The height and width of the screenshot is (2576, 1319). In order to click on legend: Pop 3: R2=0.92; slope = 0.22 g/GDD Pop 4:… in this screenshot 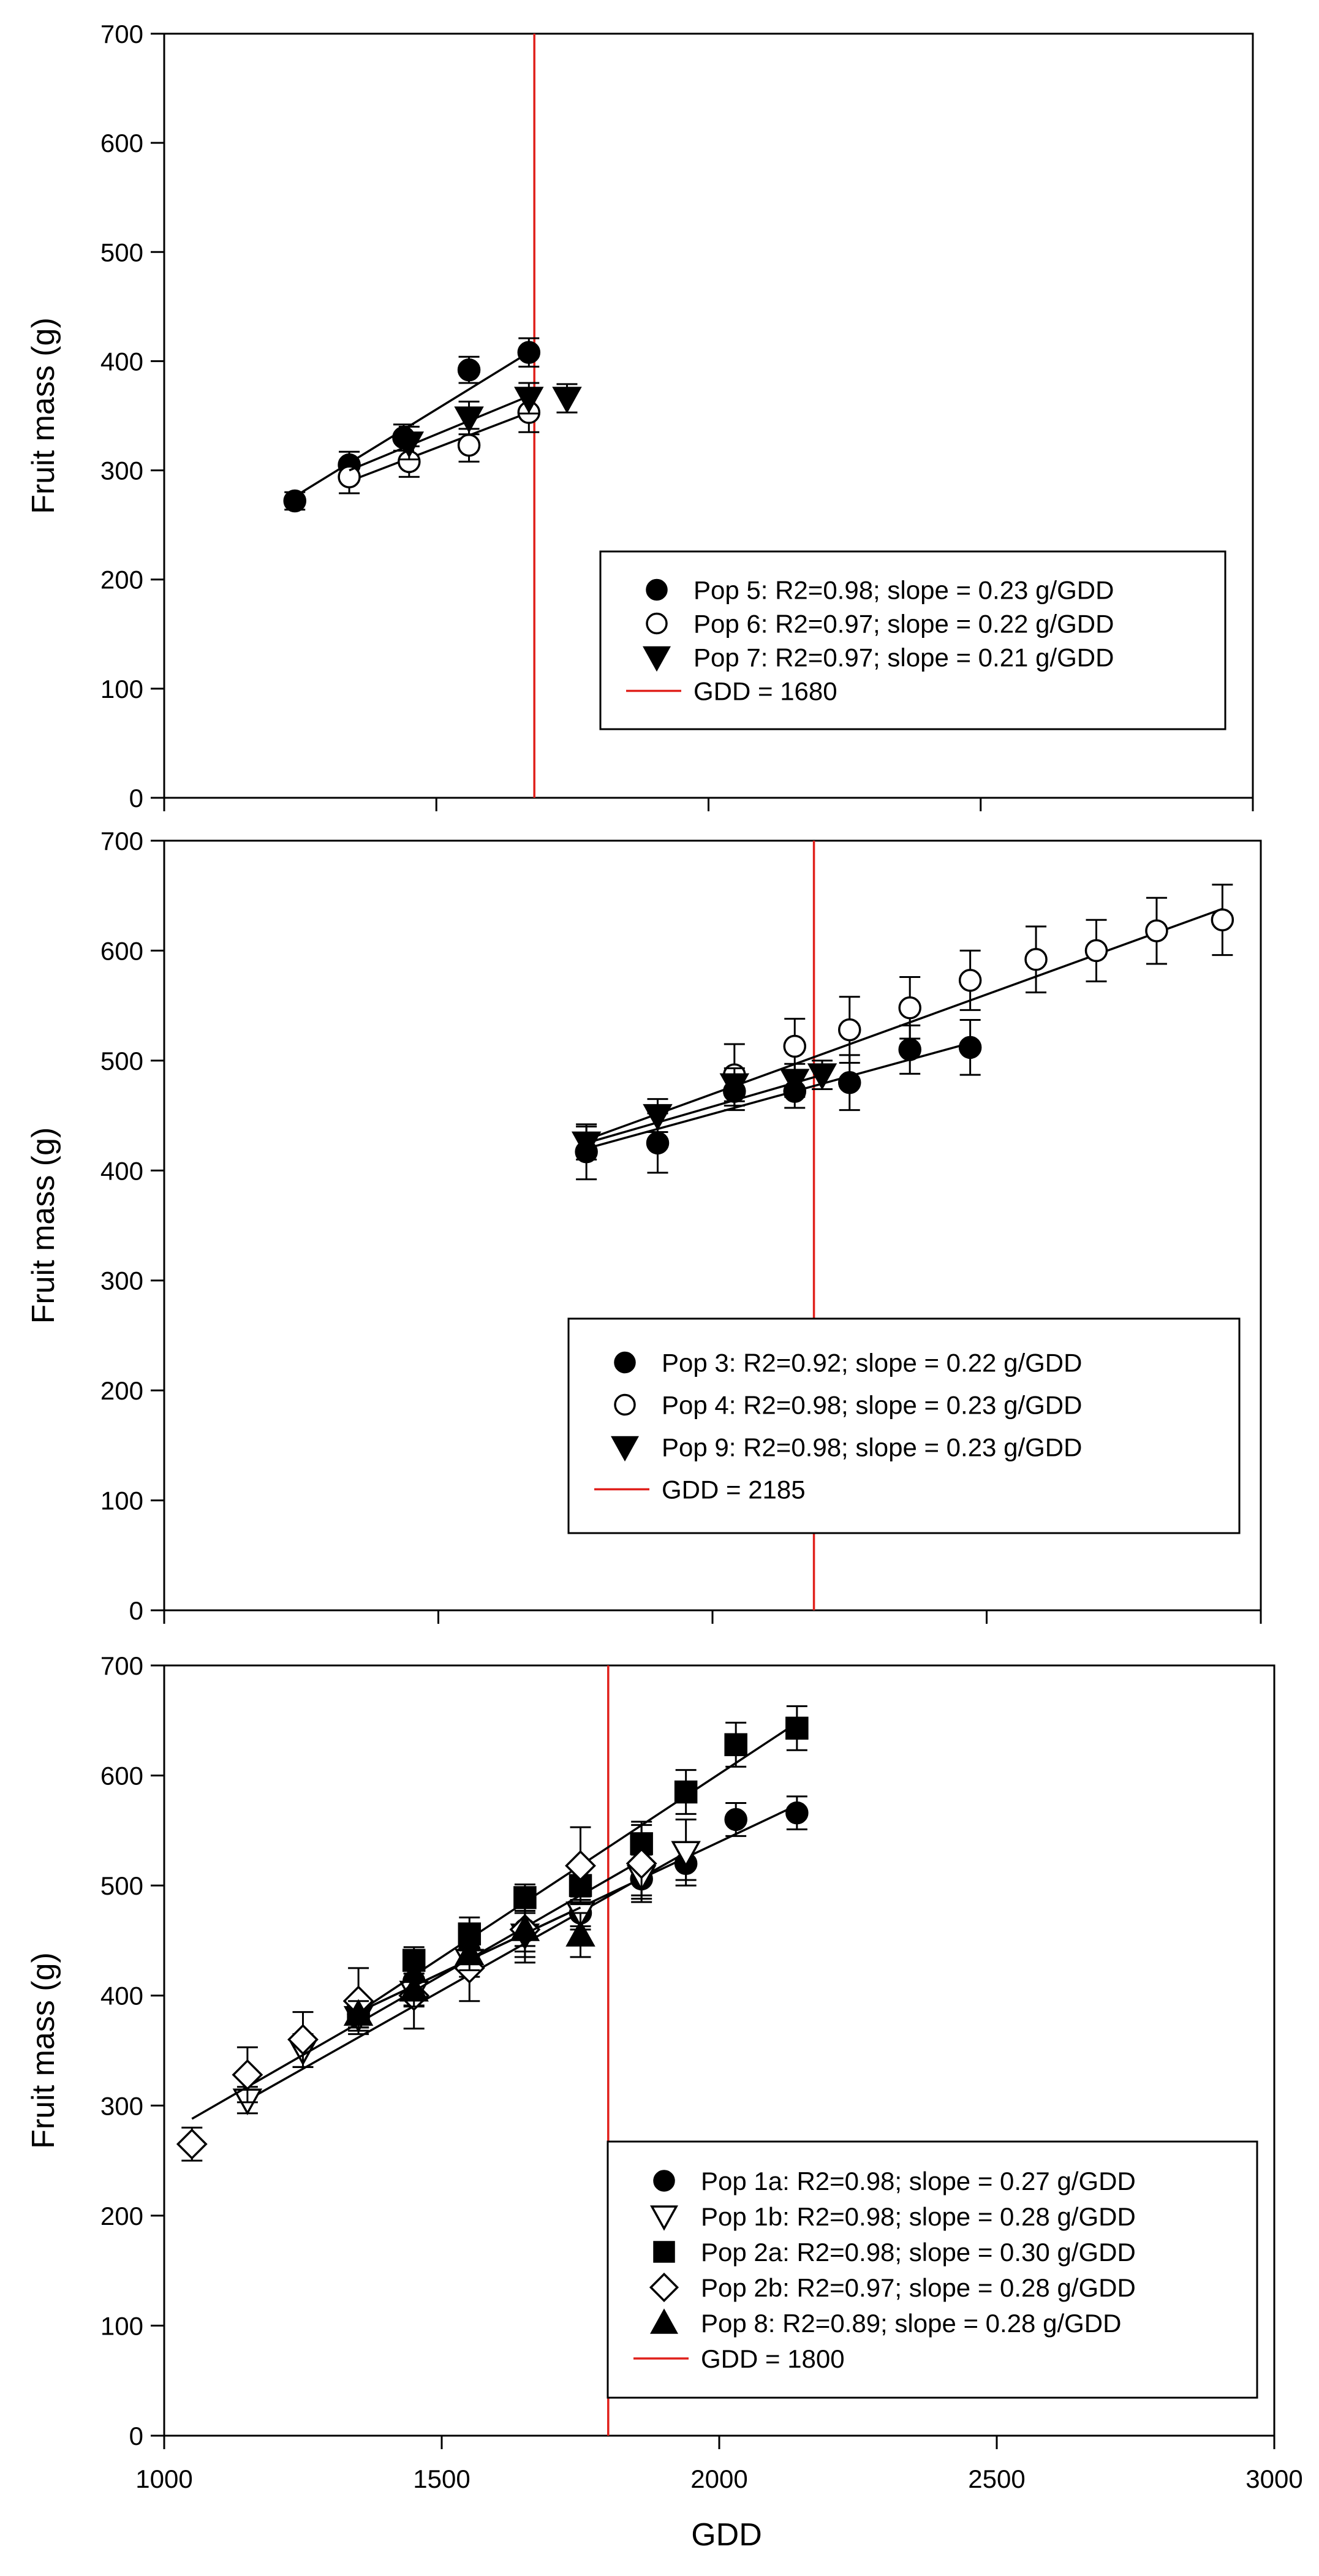, I will do `click(904, 1425)`.